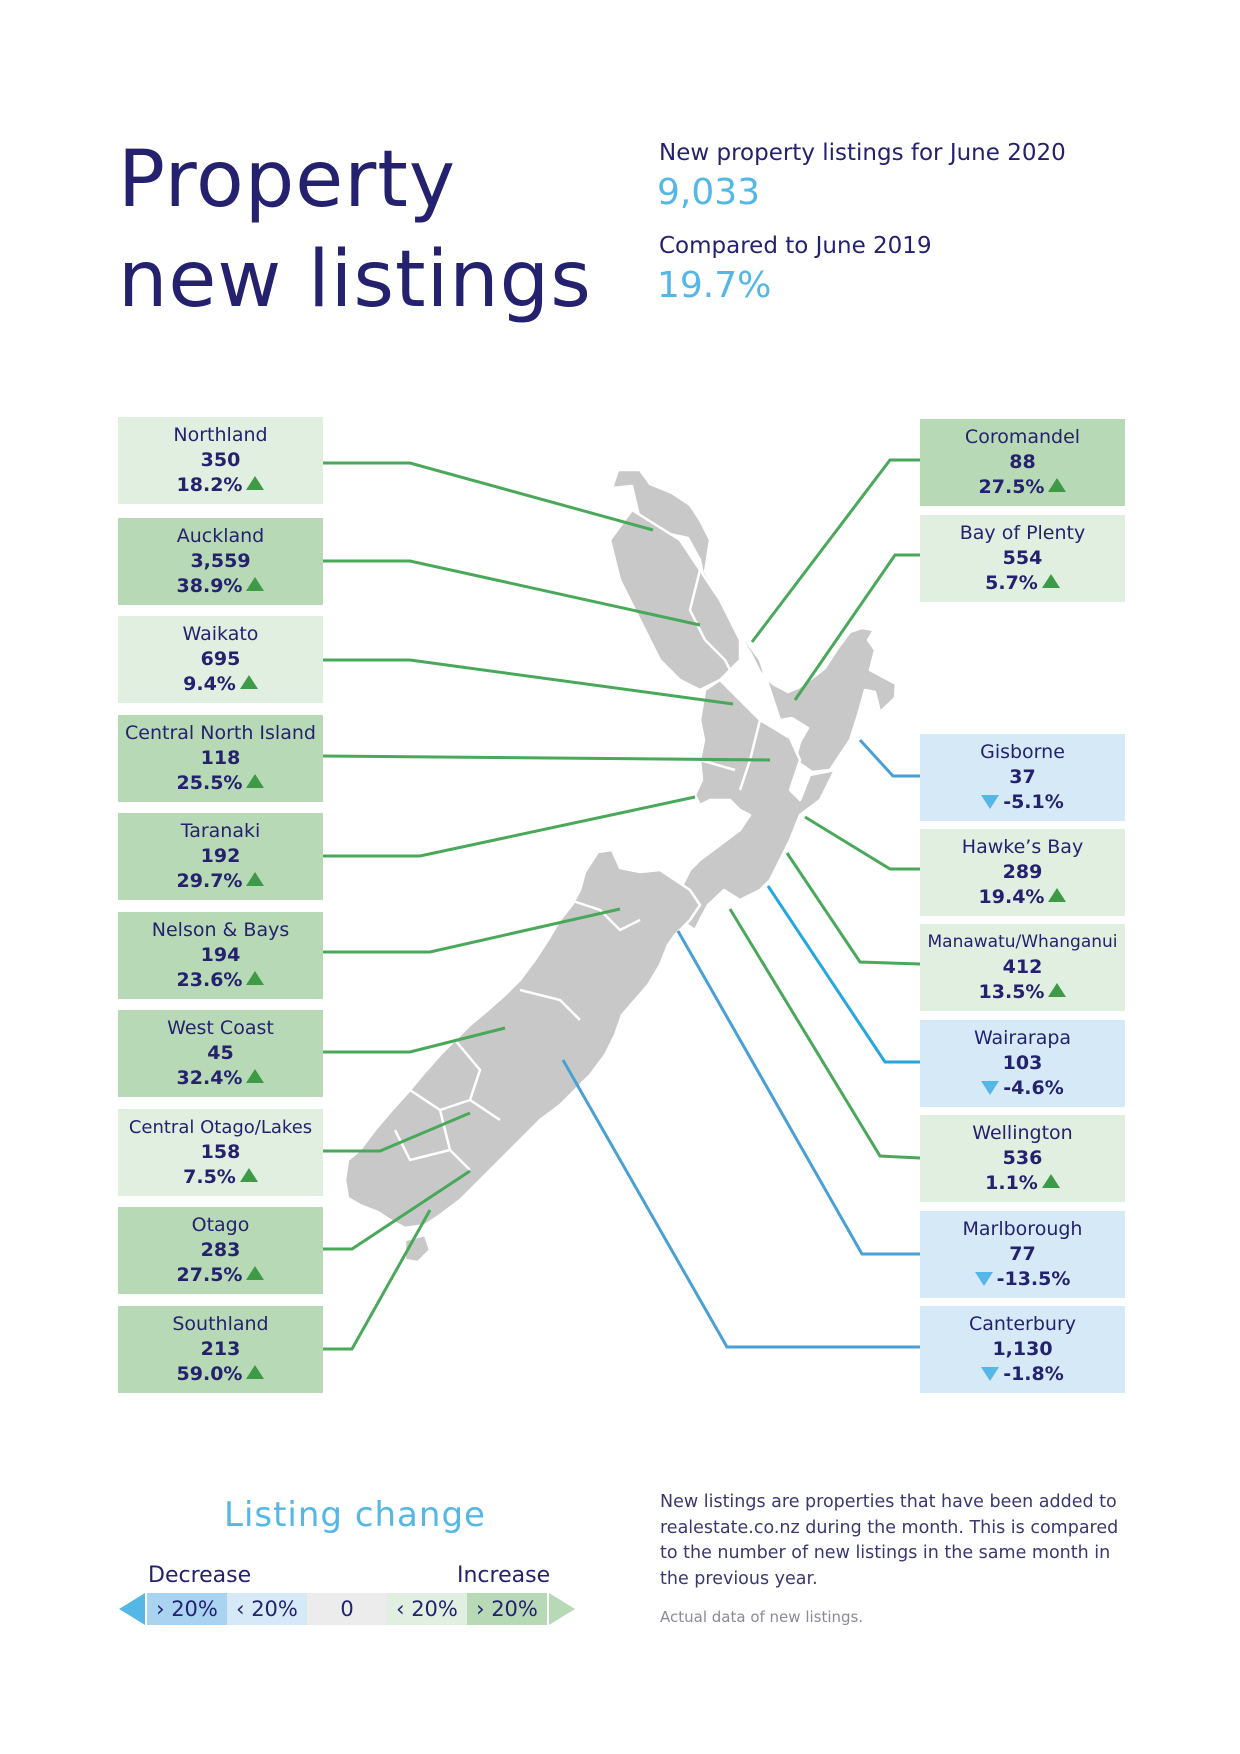 This screenshot has width=1240, height=1754. Describe the element at coordinates (714, 285) in the screenshot. I see `compare-value: 19.7%` at that location.